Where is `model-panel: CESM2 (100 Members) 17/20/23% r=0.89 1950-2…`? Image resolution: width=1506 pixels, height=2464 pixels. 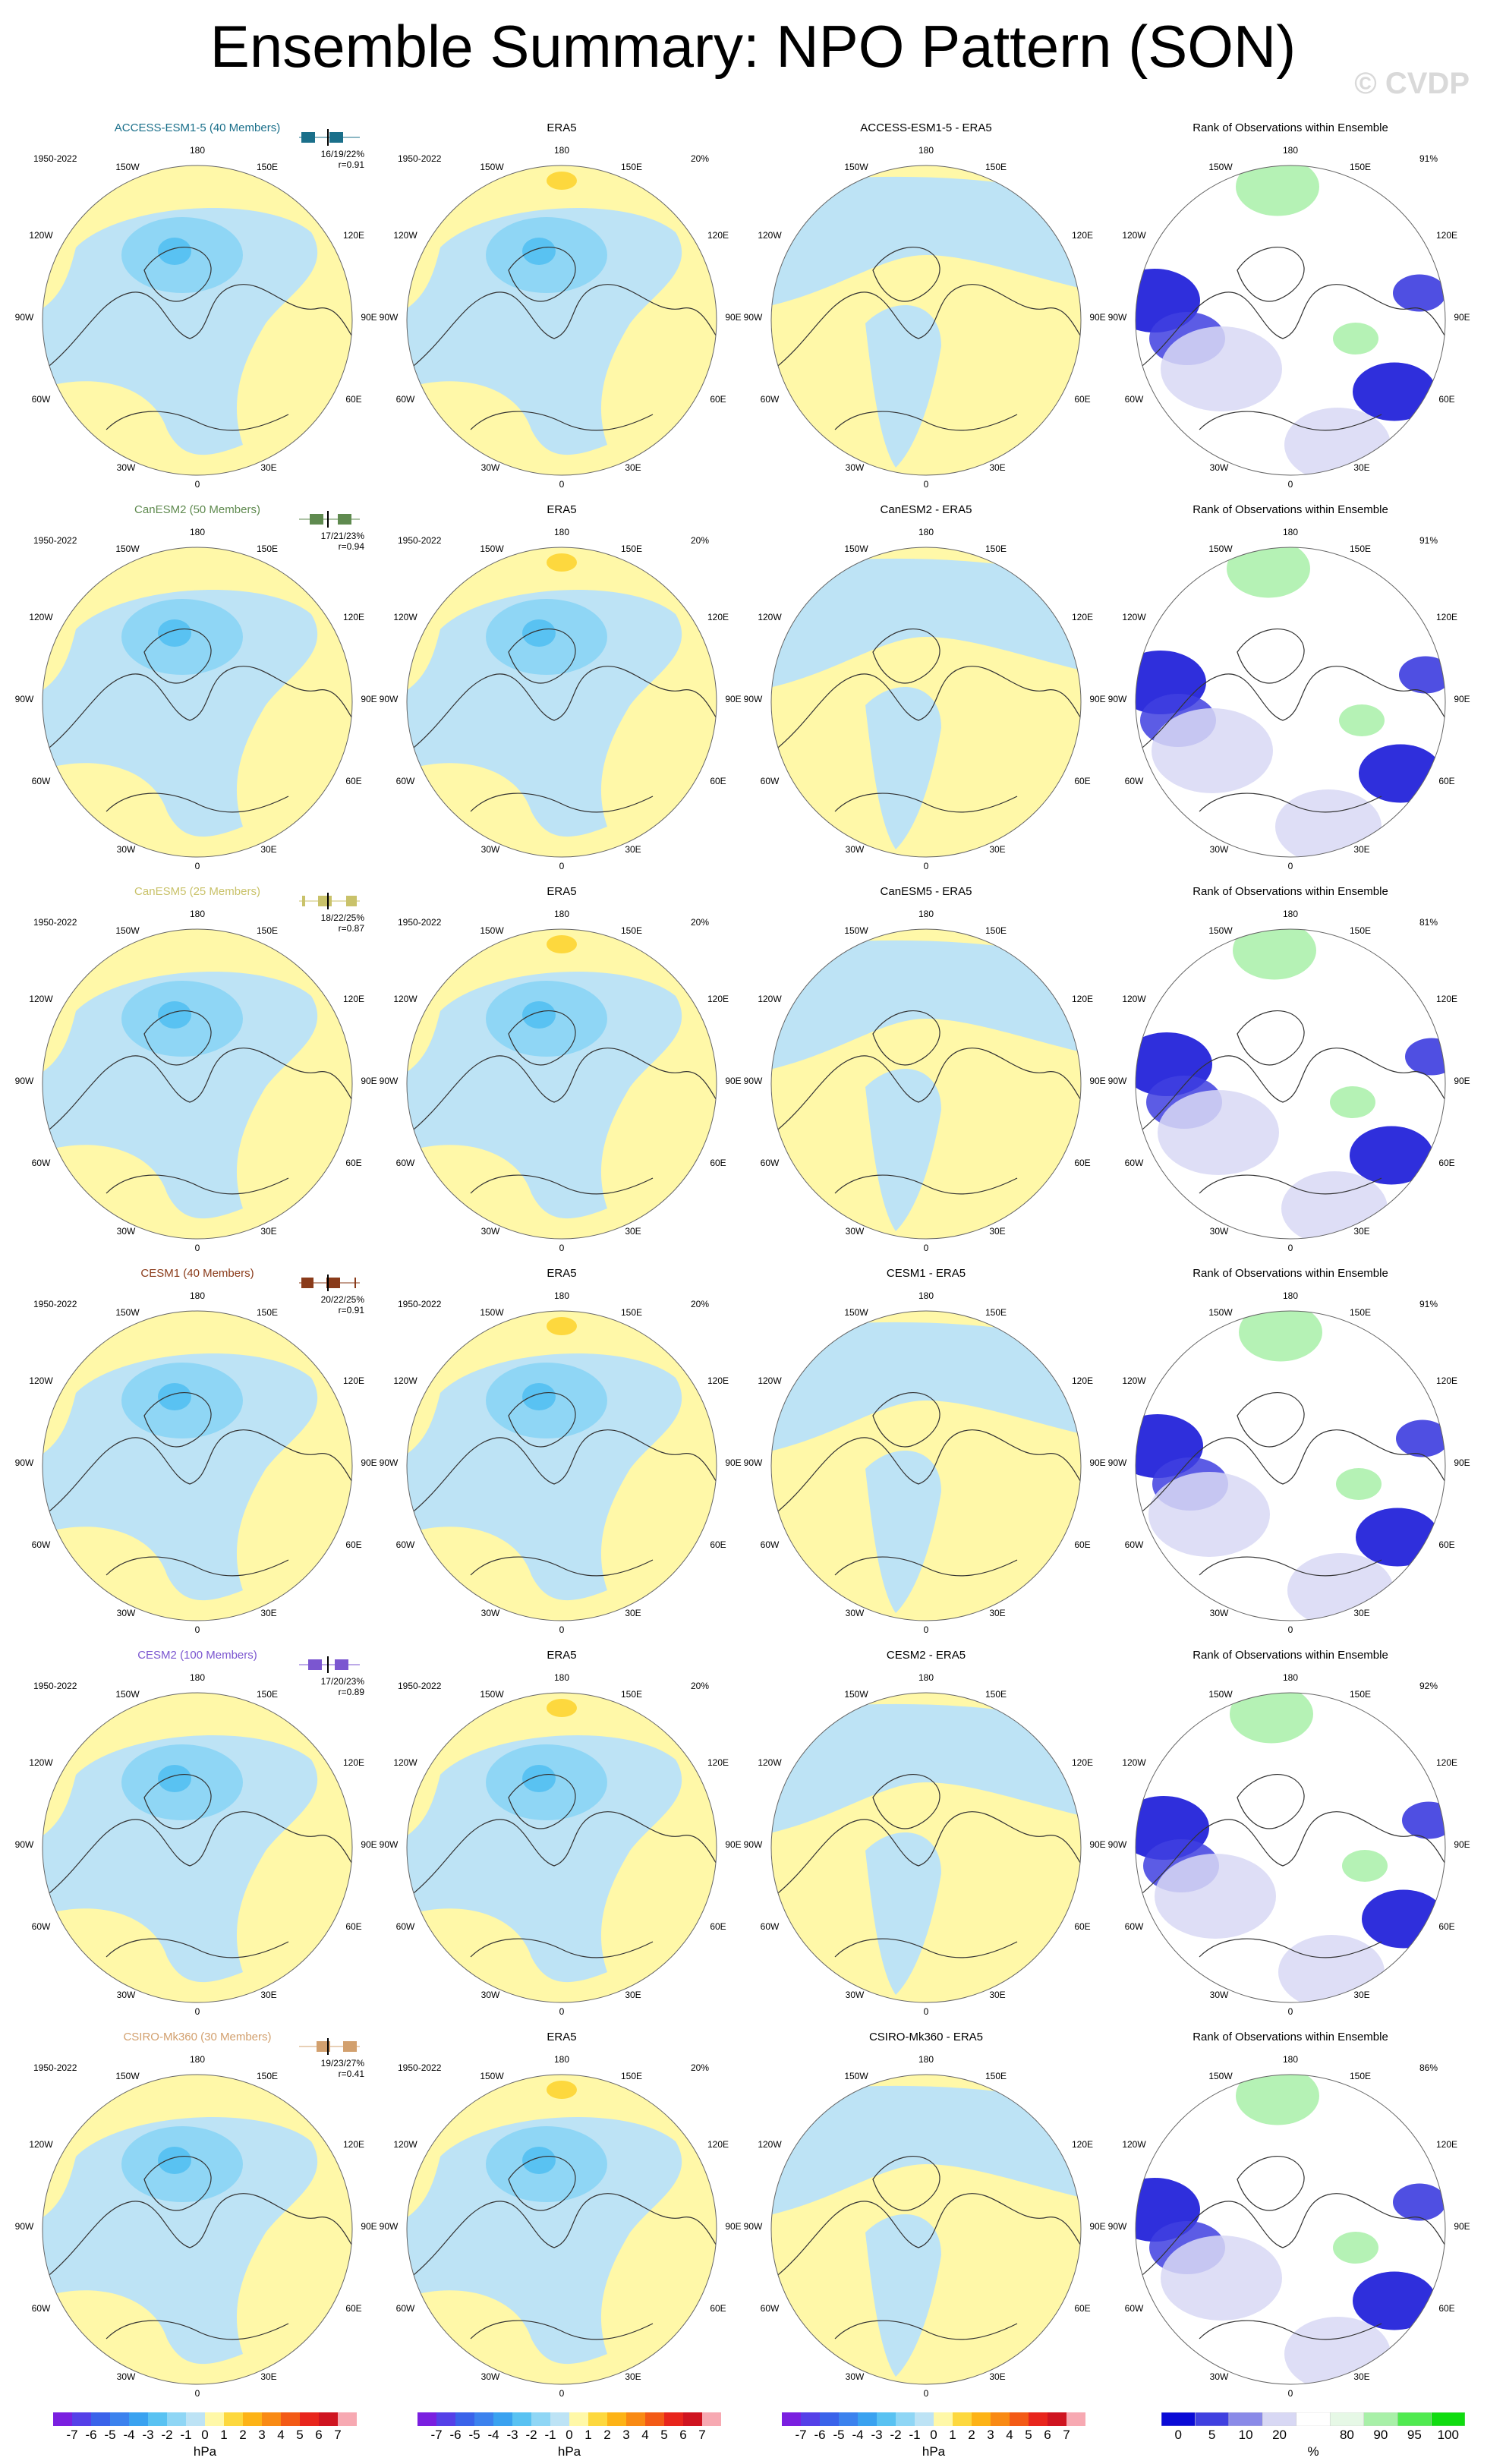
model-panel: CESM2 (100 Members) 17/20/23% r=0.89 1950-2… is located at coordinates (197, 1834).